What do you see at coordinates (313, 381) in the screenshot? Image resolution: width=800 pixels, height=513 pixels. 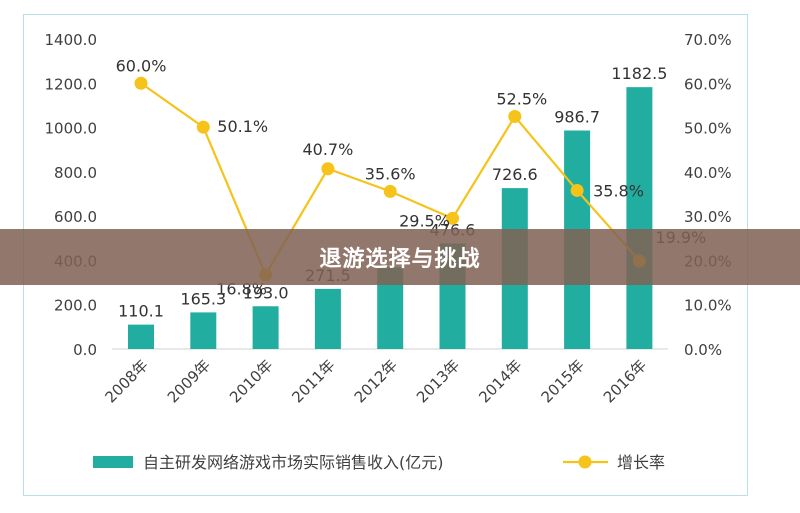 I see `x-tick-label: 2011年` at bounding box center [313, 381].